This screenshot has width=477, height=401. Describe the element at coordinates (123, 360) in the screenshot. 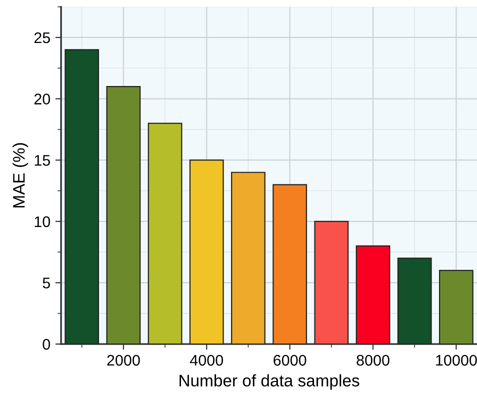

I see `x-tick-label: 2000` at that location.